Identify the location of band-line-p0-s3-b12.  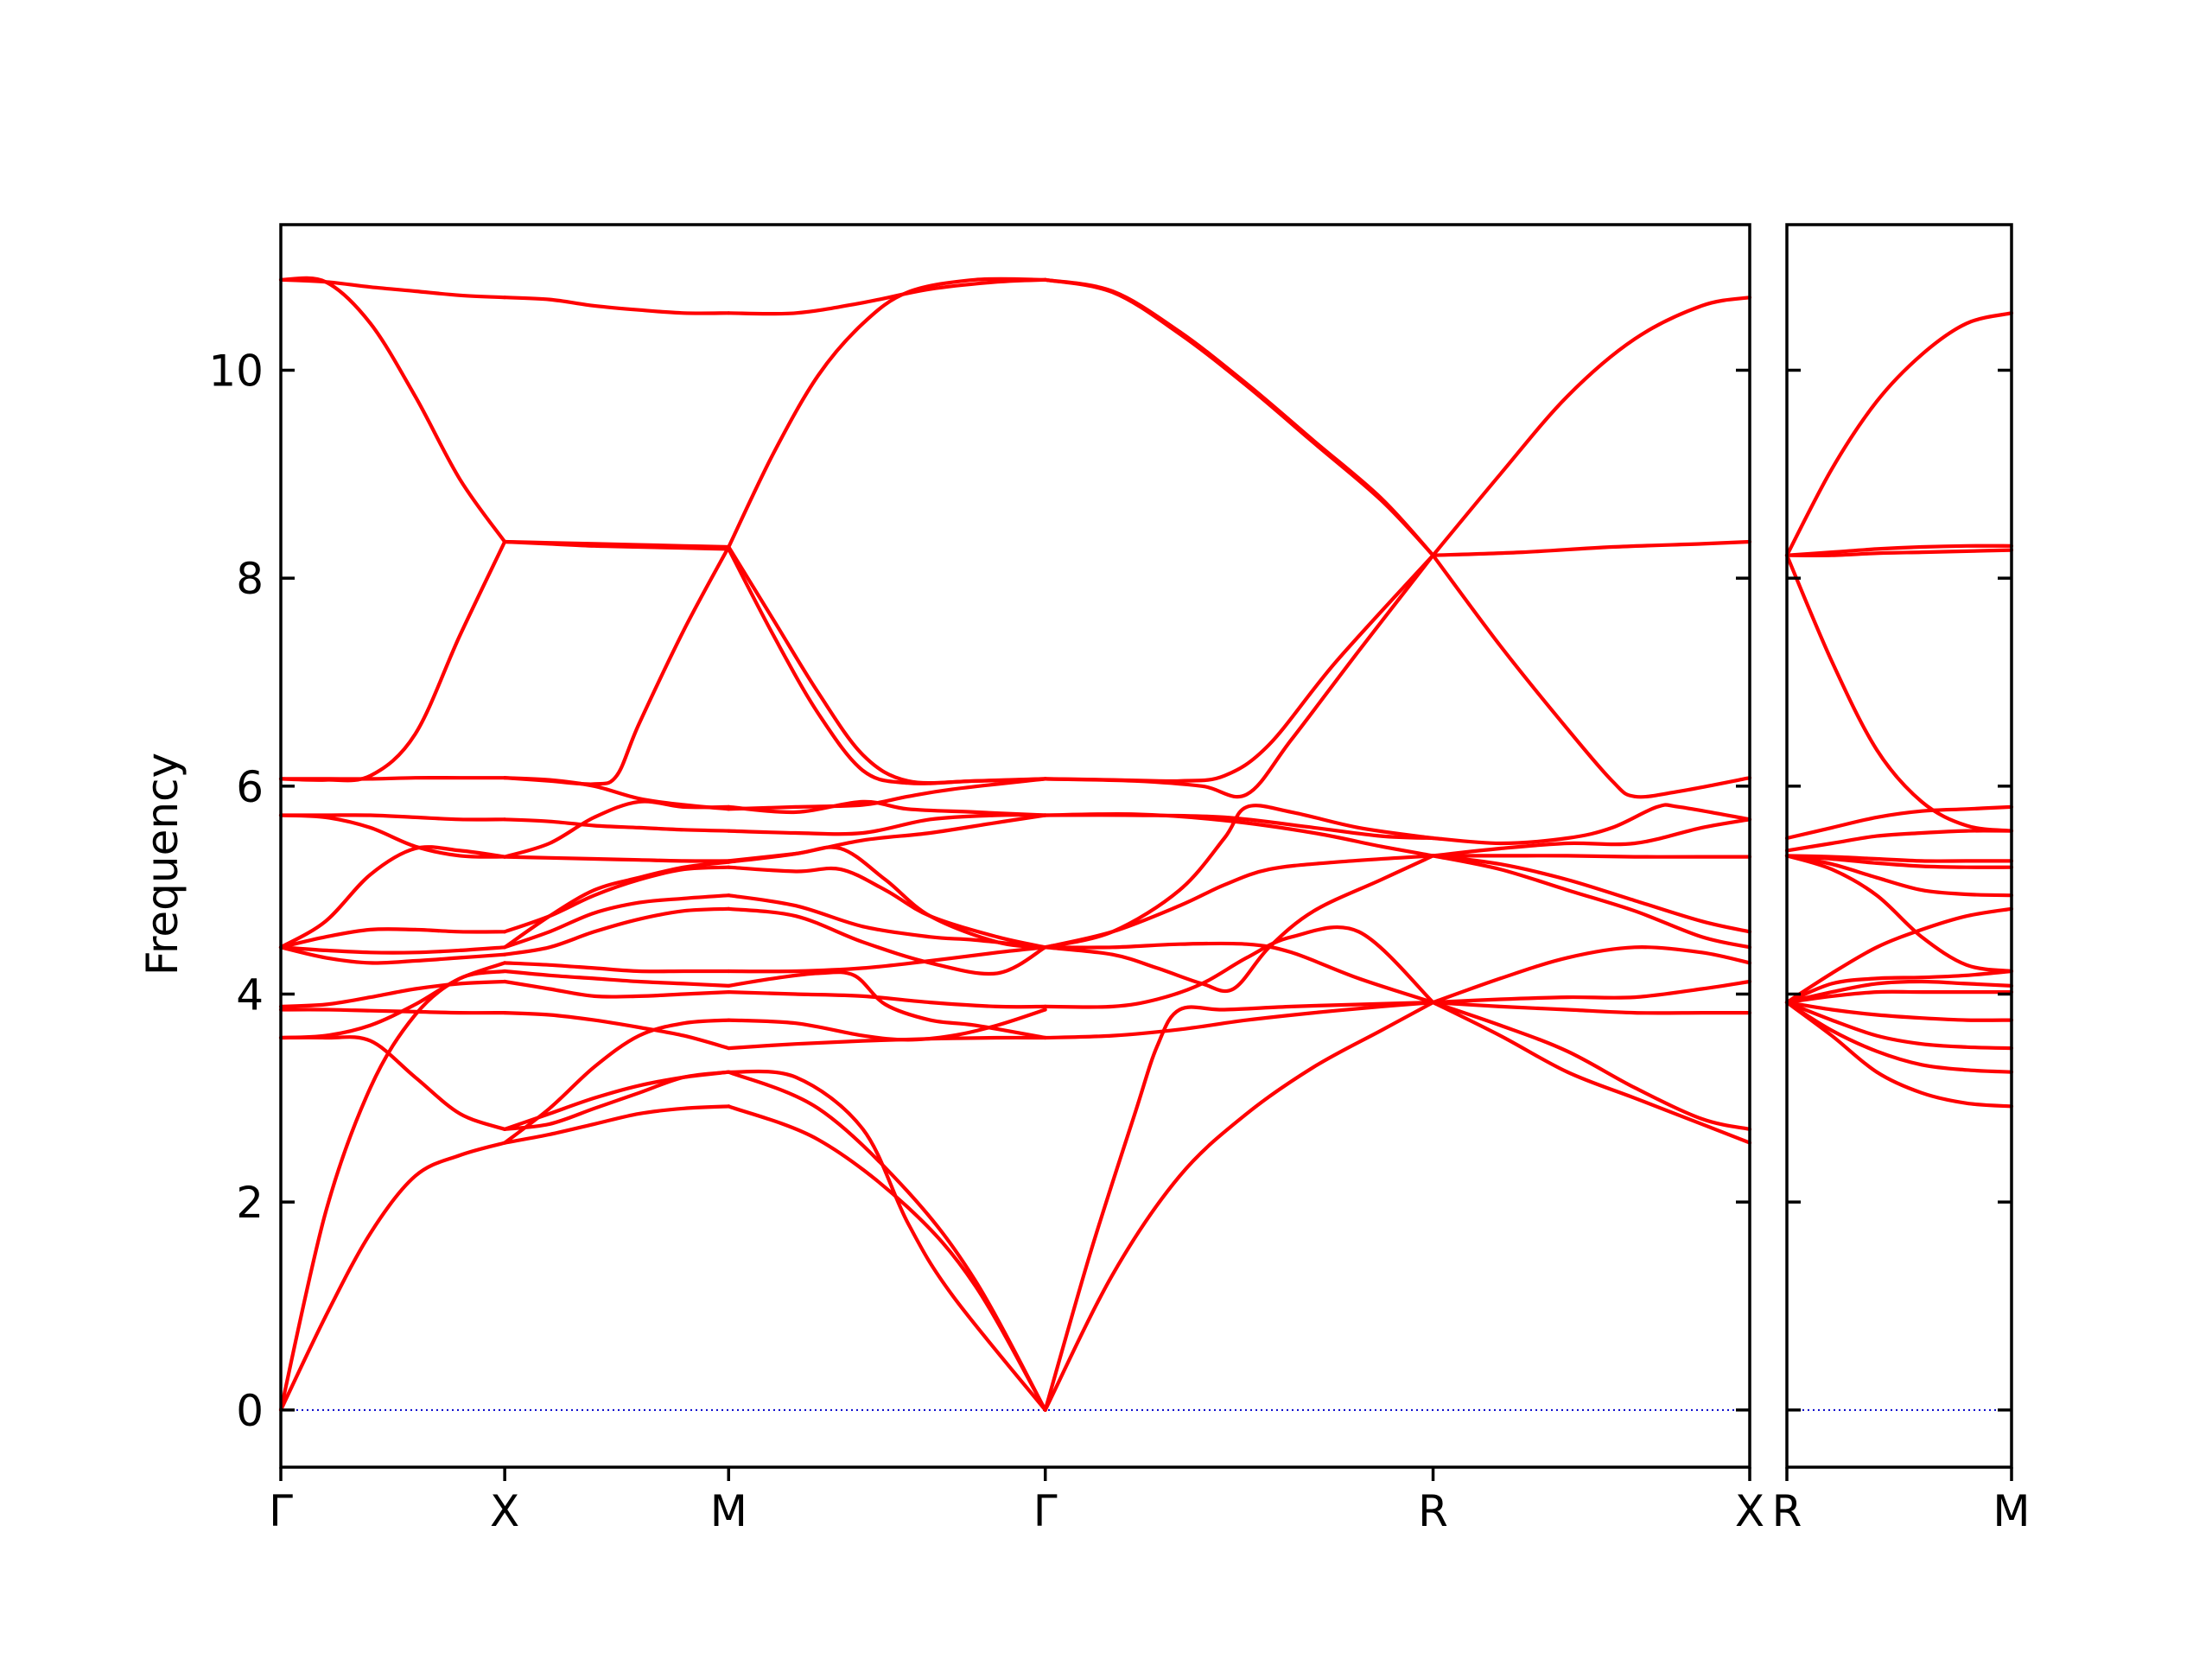
(1239, 417).